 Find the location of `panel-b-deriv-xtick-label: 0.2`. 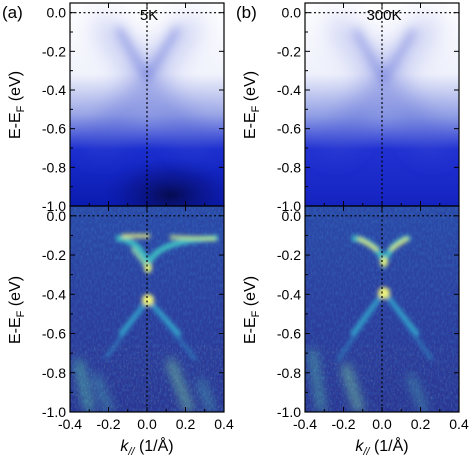

panel-b-deriv-xtick-label: 0.2 is located at coordinates (421, 424).